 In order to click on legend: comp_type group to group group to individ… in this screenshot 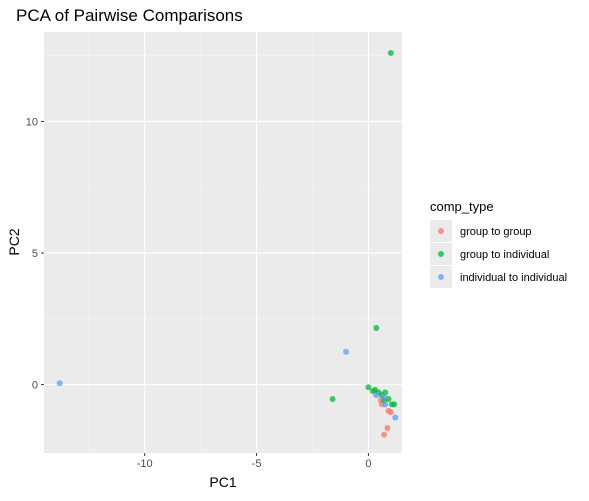, I will do `click(498, 243)`.